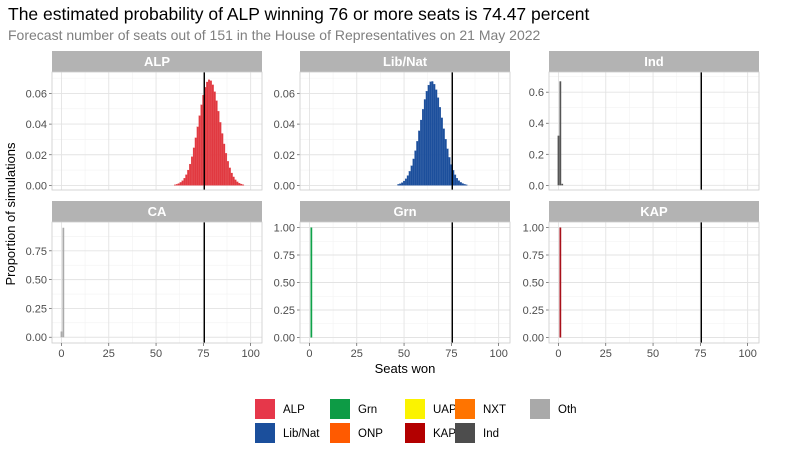 This screenshot has height=467, width=786. Describe the element at coordinates (494, 410) in the screenshot. I see `legend-label: NXT` at that location.